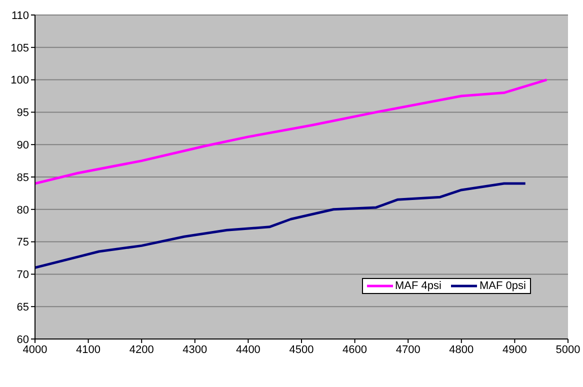 Image resolution: width=583 pixels, height=387 pixels. What do you see at coordinates (22, 113) in the screenshot?
I see `y-tick-label: 95` at bounding box center [22, 113].